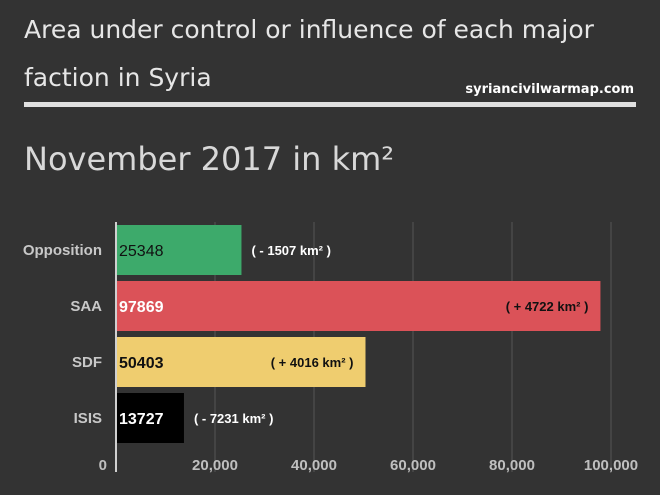 This screenshot has height=495, width=660. I want to click on title-divider, so click(330, 104).